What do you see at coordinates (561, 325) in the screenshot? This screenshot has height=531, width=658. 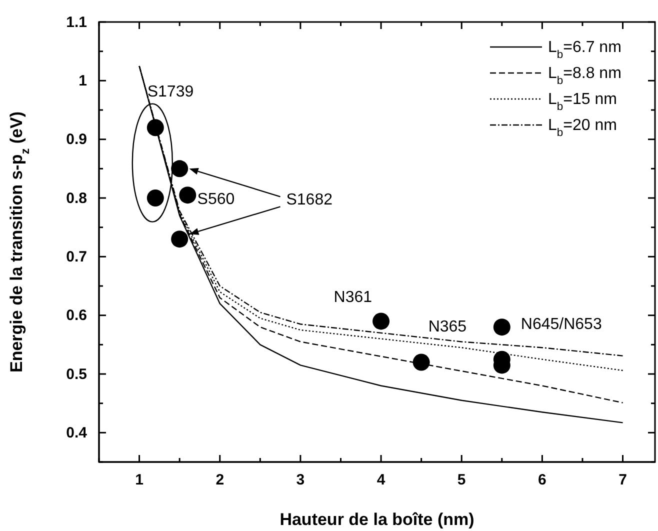 I see `annotation: N645/N653` at bounding box center [561, 325].